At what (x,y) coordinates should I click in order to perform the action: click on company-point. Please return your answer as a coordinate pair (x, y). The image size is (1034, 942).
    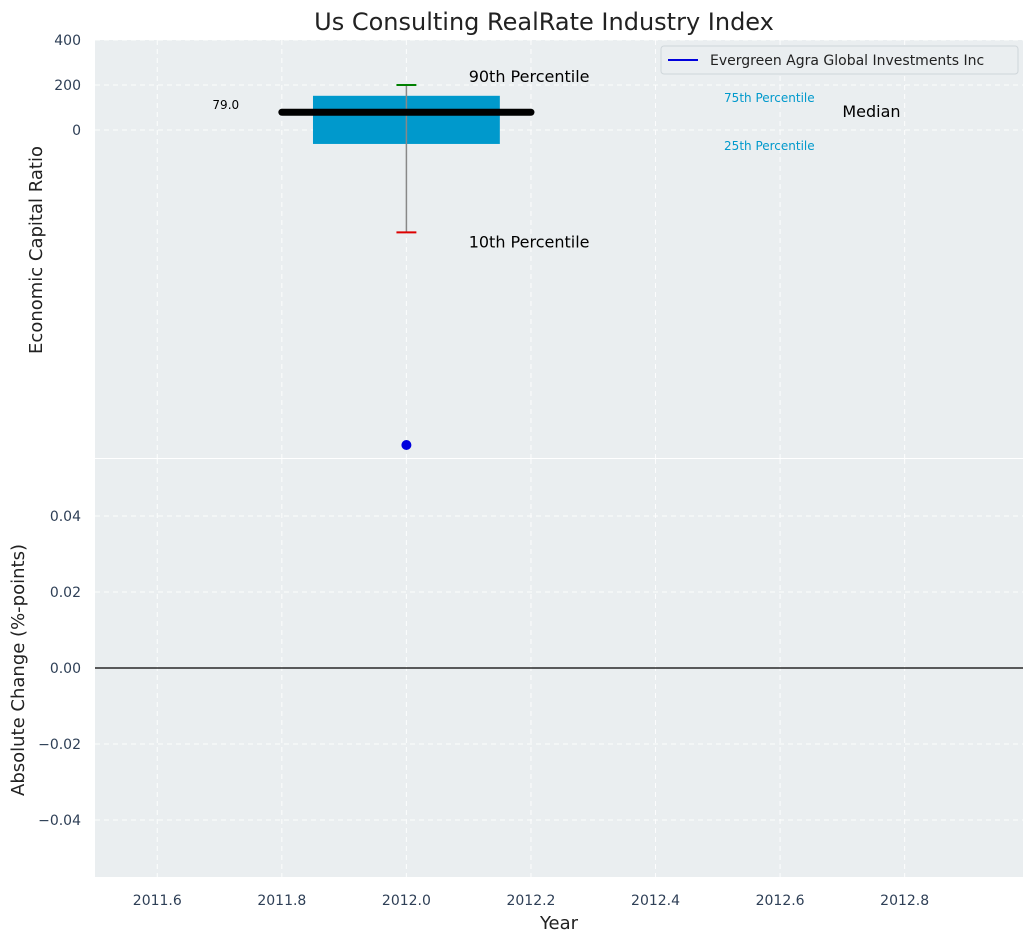
    Looking at the image, I should click on (406, 445).